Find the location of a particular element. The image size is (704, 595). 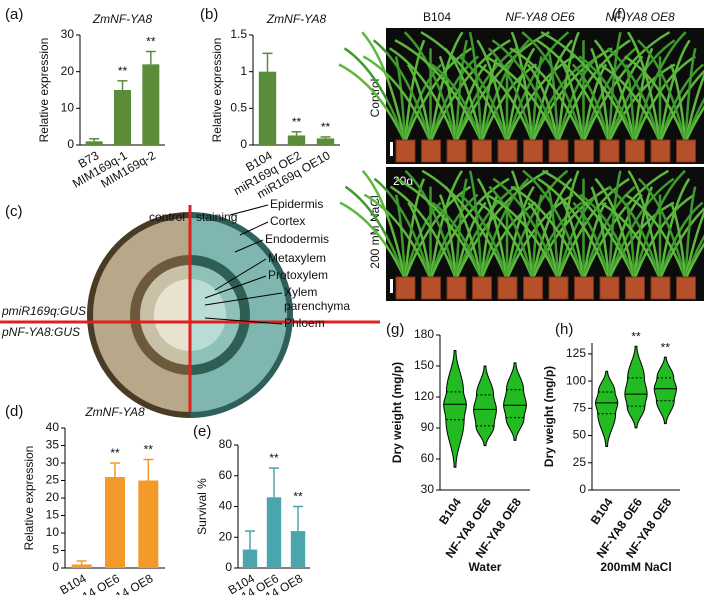

y-tick-label: 35 is located at coordinates (53, 445).